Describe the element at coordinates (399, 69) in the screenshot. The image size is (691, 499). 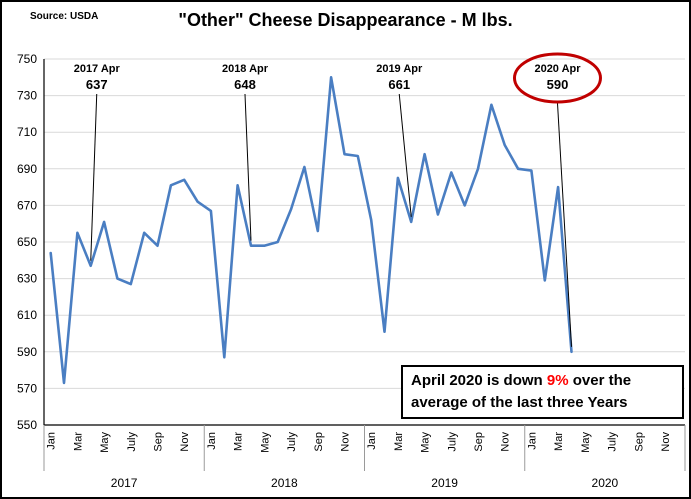
I see `annotation-label: 2019 Apr` at that location.